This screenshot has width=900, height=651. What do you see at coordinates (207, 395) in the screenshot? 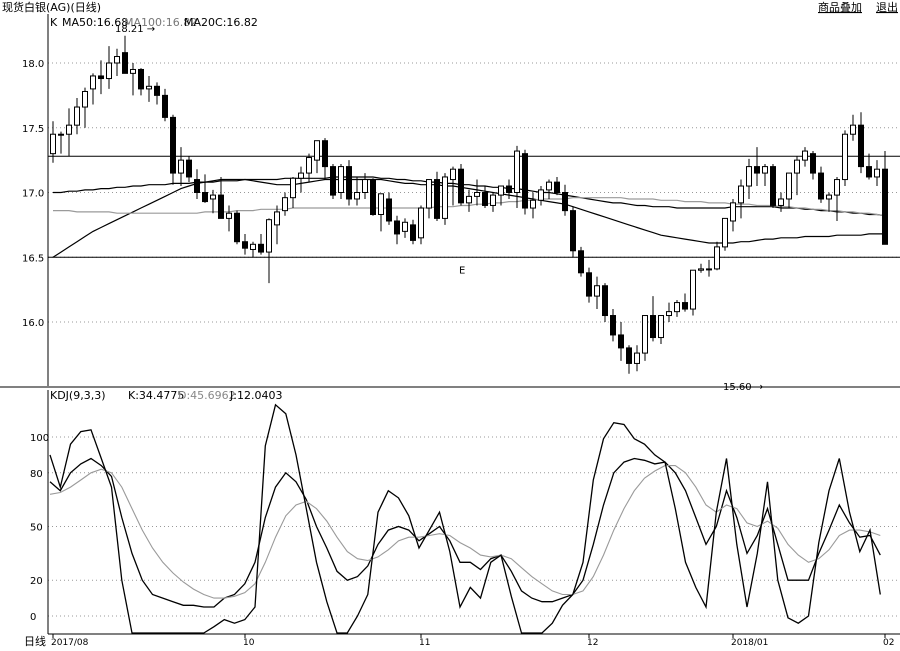
I see `kdj-d-label: D:45.6962` at bounding box center [207, 395].